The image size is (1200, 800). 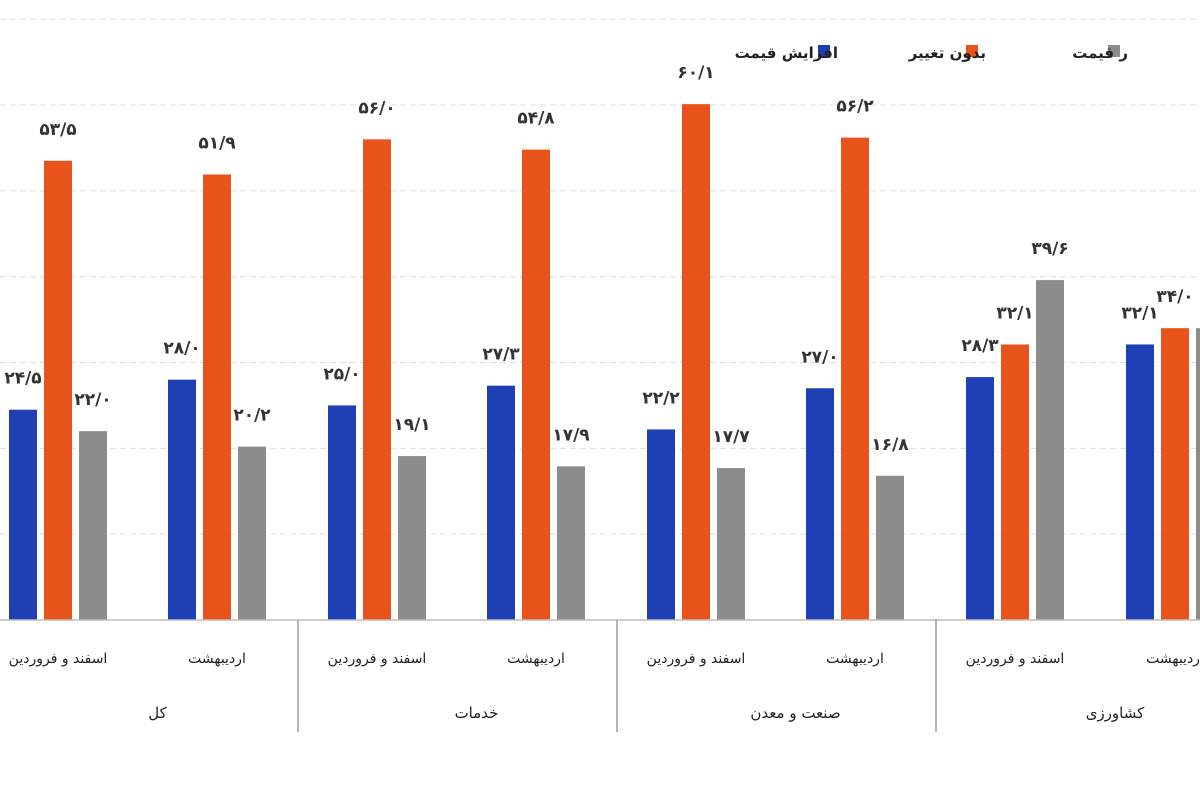 What do you see at coordinates (181, 349) in the screenshot?
I see `value-label: ۲۸/۰` at bounding box center [181, 349].